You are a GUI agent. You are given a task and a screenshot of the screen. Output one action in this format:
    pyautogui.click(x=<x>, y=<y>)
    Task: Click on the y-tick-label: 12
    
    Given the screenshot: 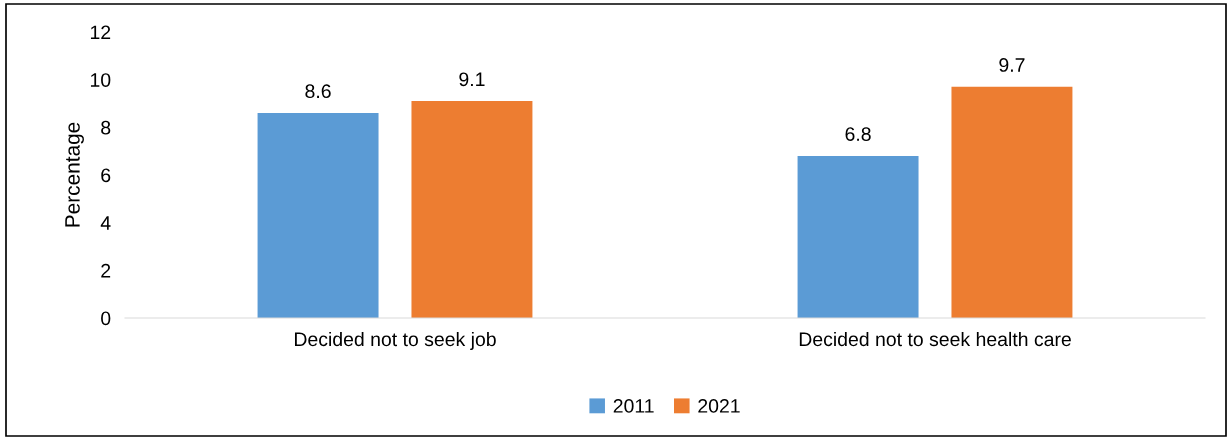 What is the action you would take?
    pyautogui.click(x=100, y=32)
    